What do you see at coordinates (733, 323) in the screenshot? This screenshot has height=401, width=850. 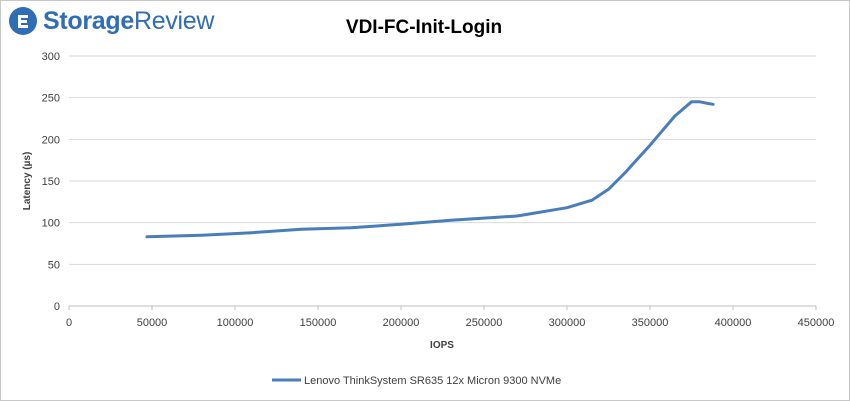 I see `x-tick-label: 400000` at bounding box center [733, 323].